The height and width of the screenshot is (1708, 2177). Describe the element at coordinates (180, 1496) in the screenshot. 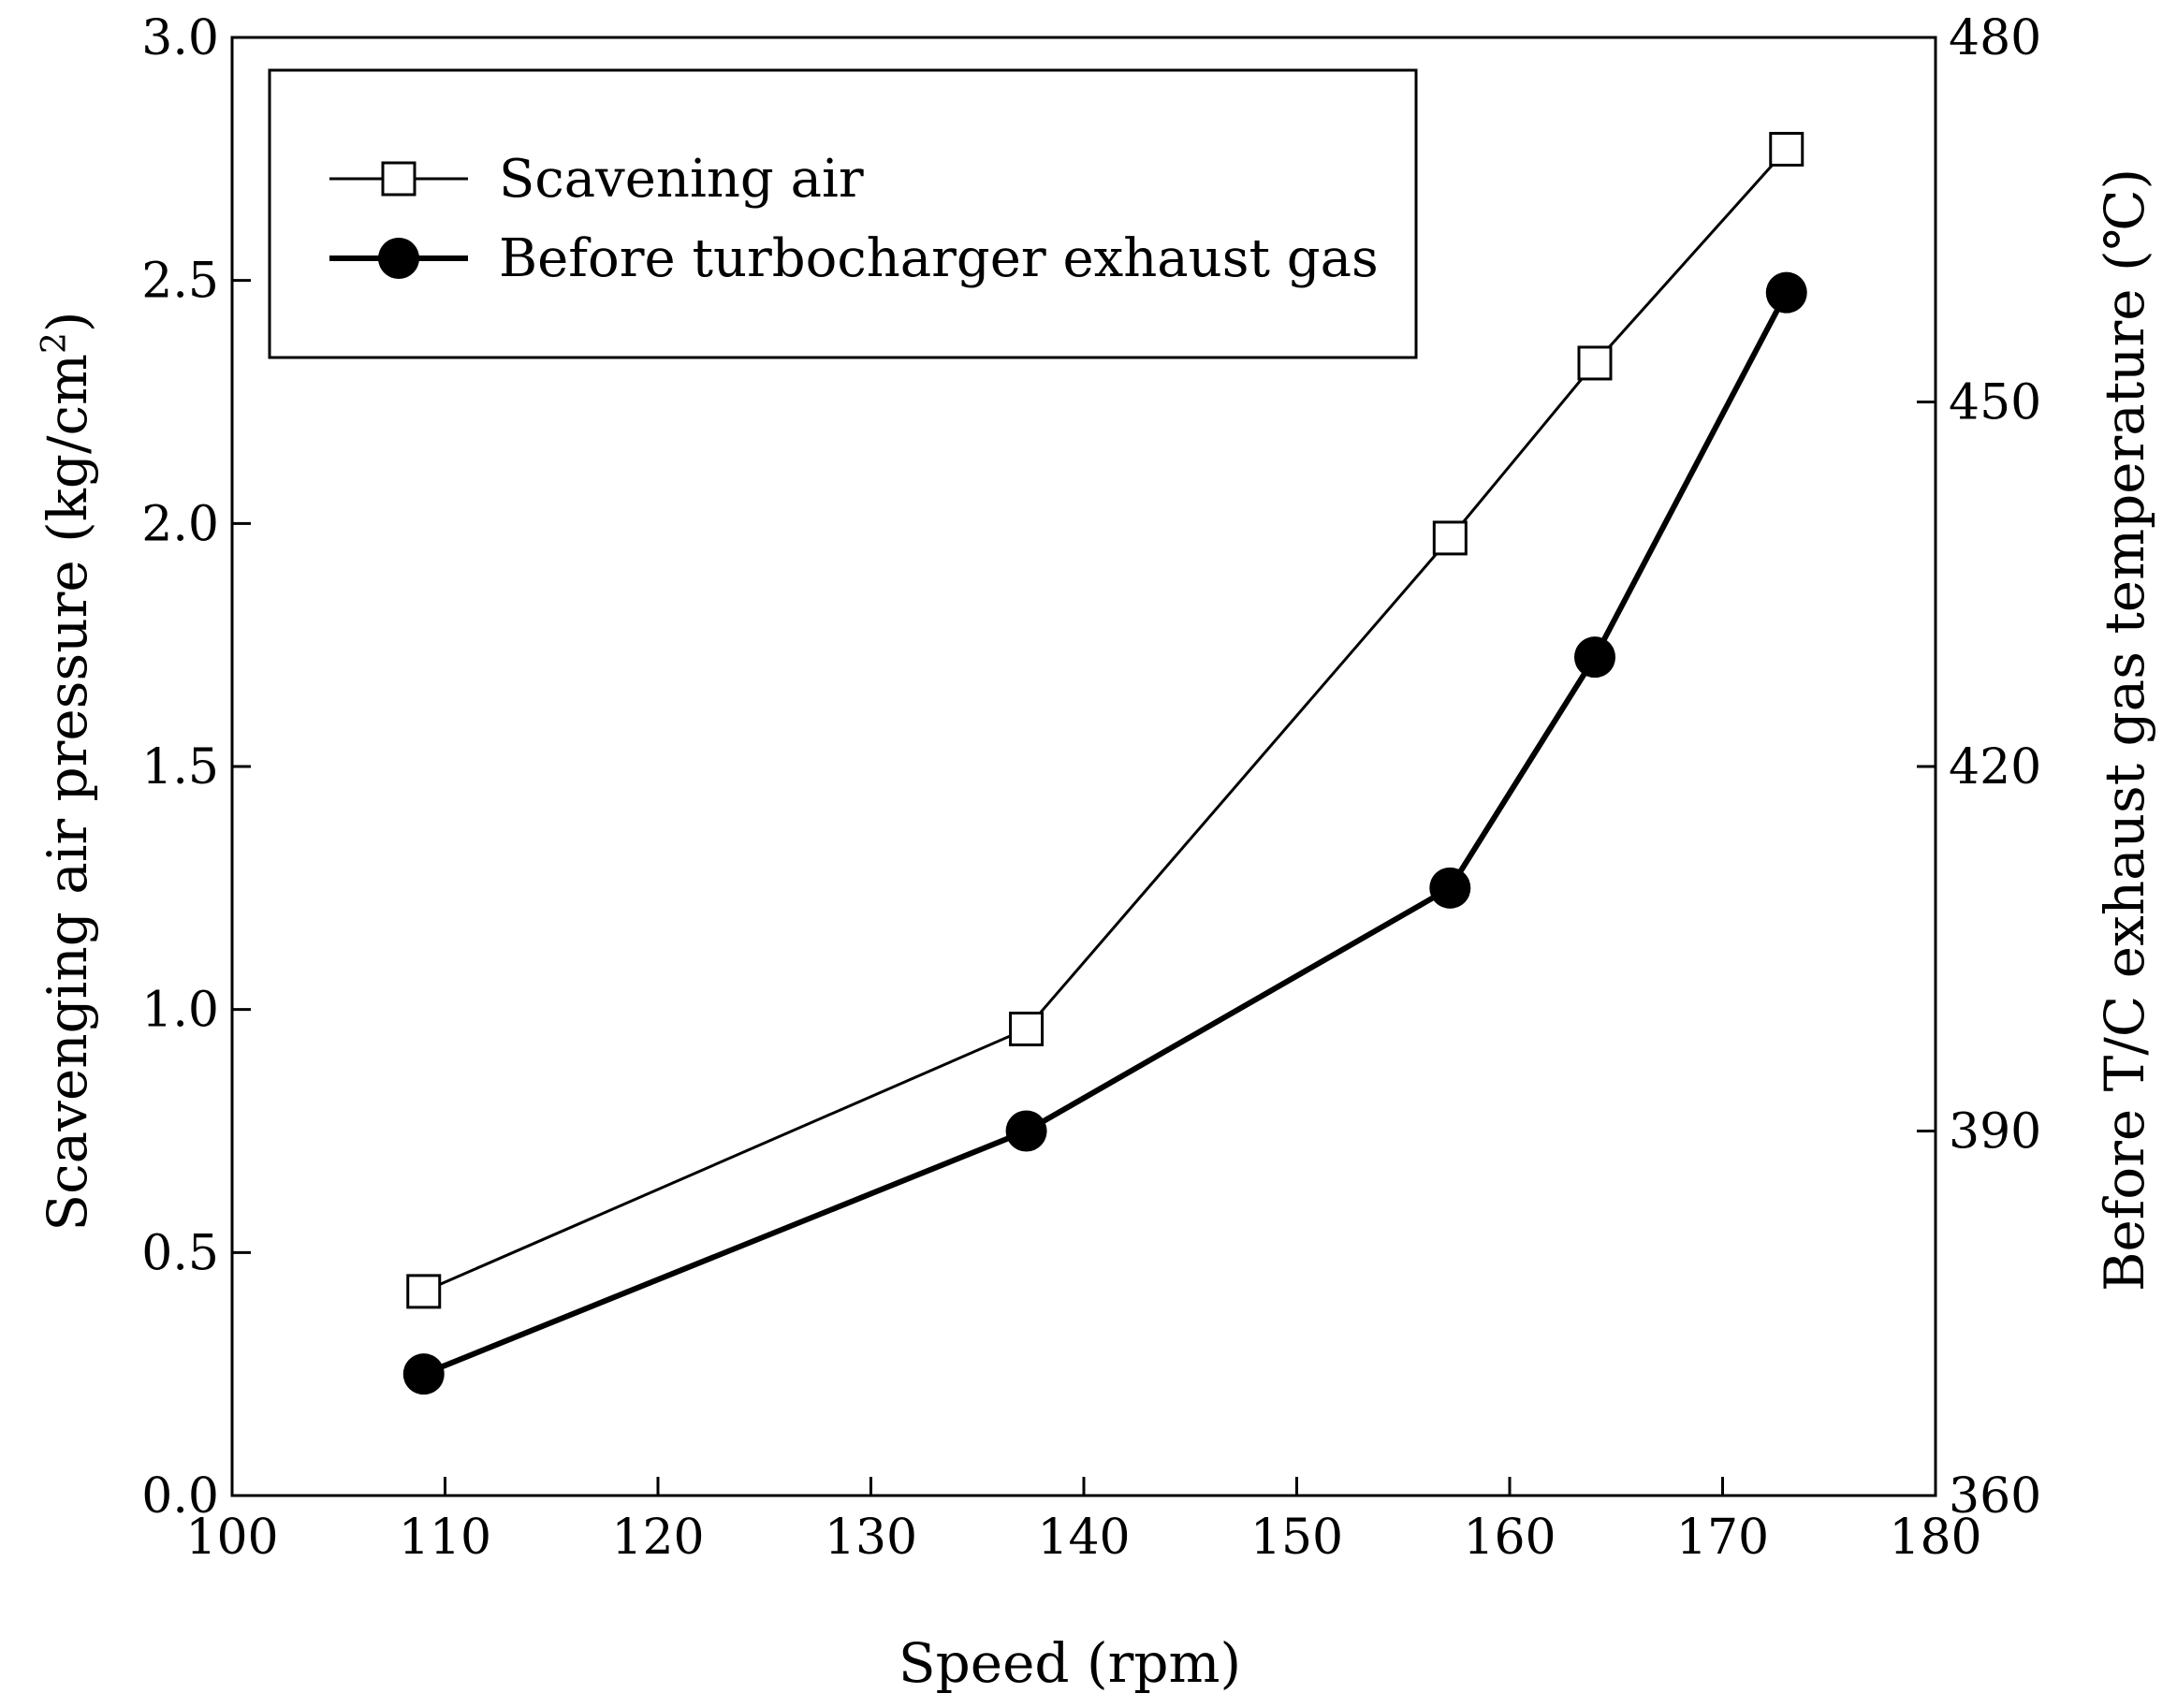

I see `y-left-tick-label-0: 0.0` at that location.